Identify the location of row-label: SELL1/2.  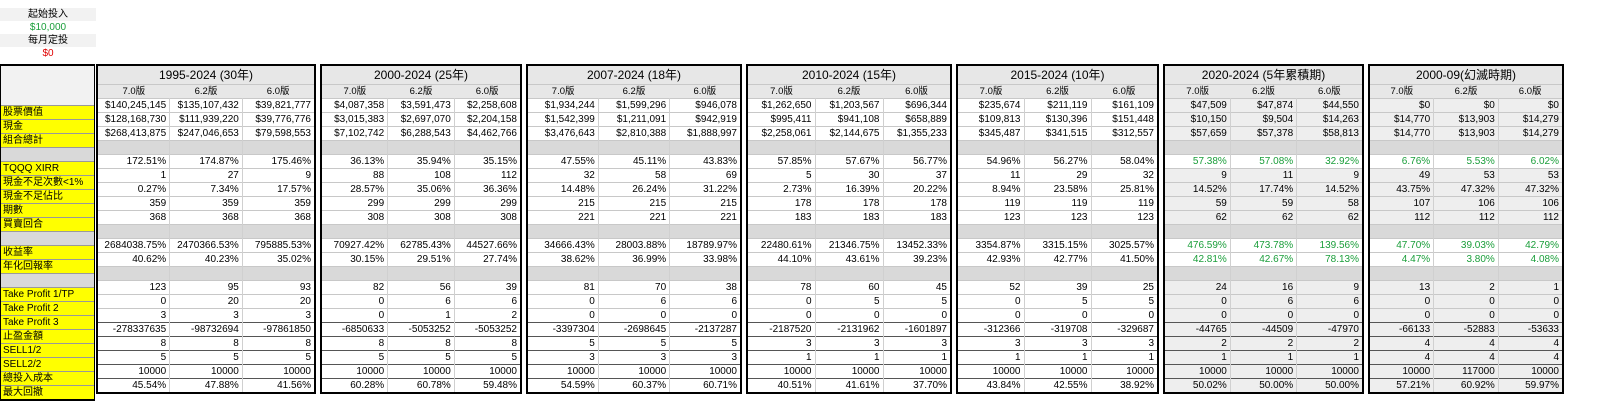
(47, 350).